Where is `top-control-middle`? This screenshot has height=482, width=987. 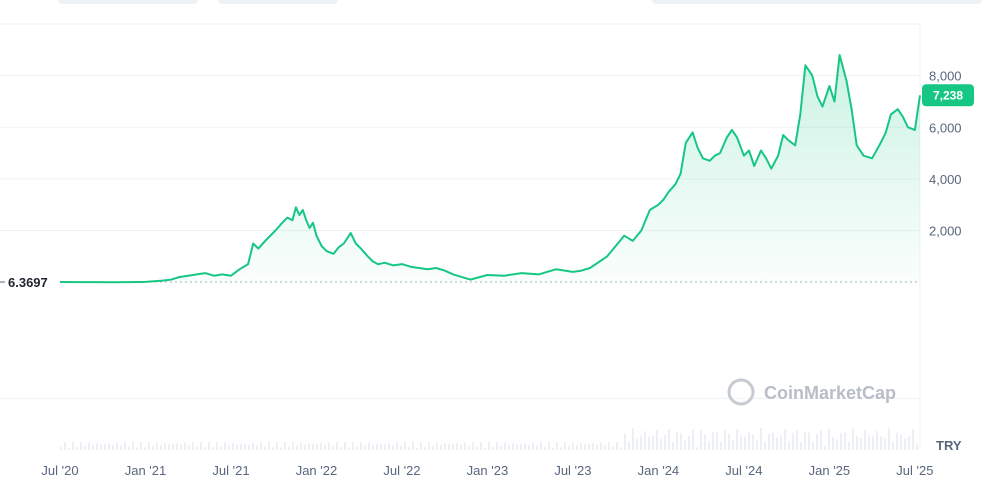
top-control-middle is located at coordinates (278, 2).